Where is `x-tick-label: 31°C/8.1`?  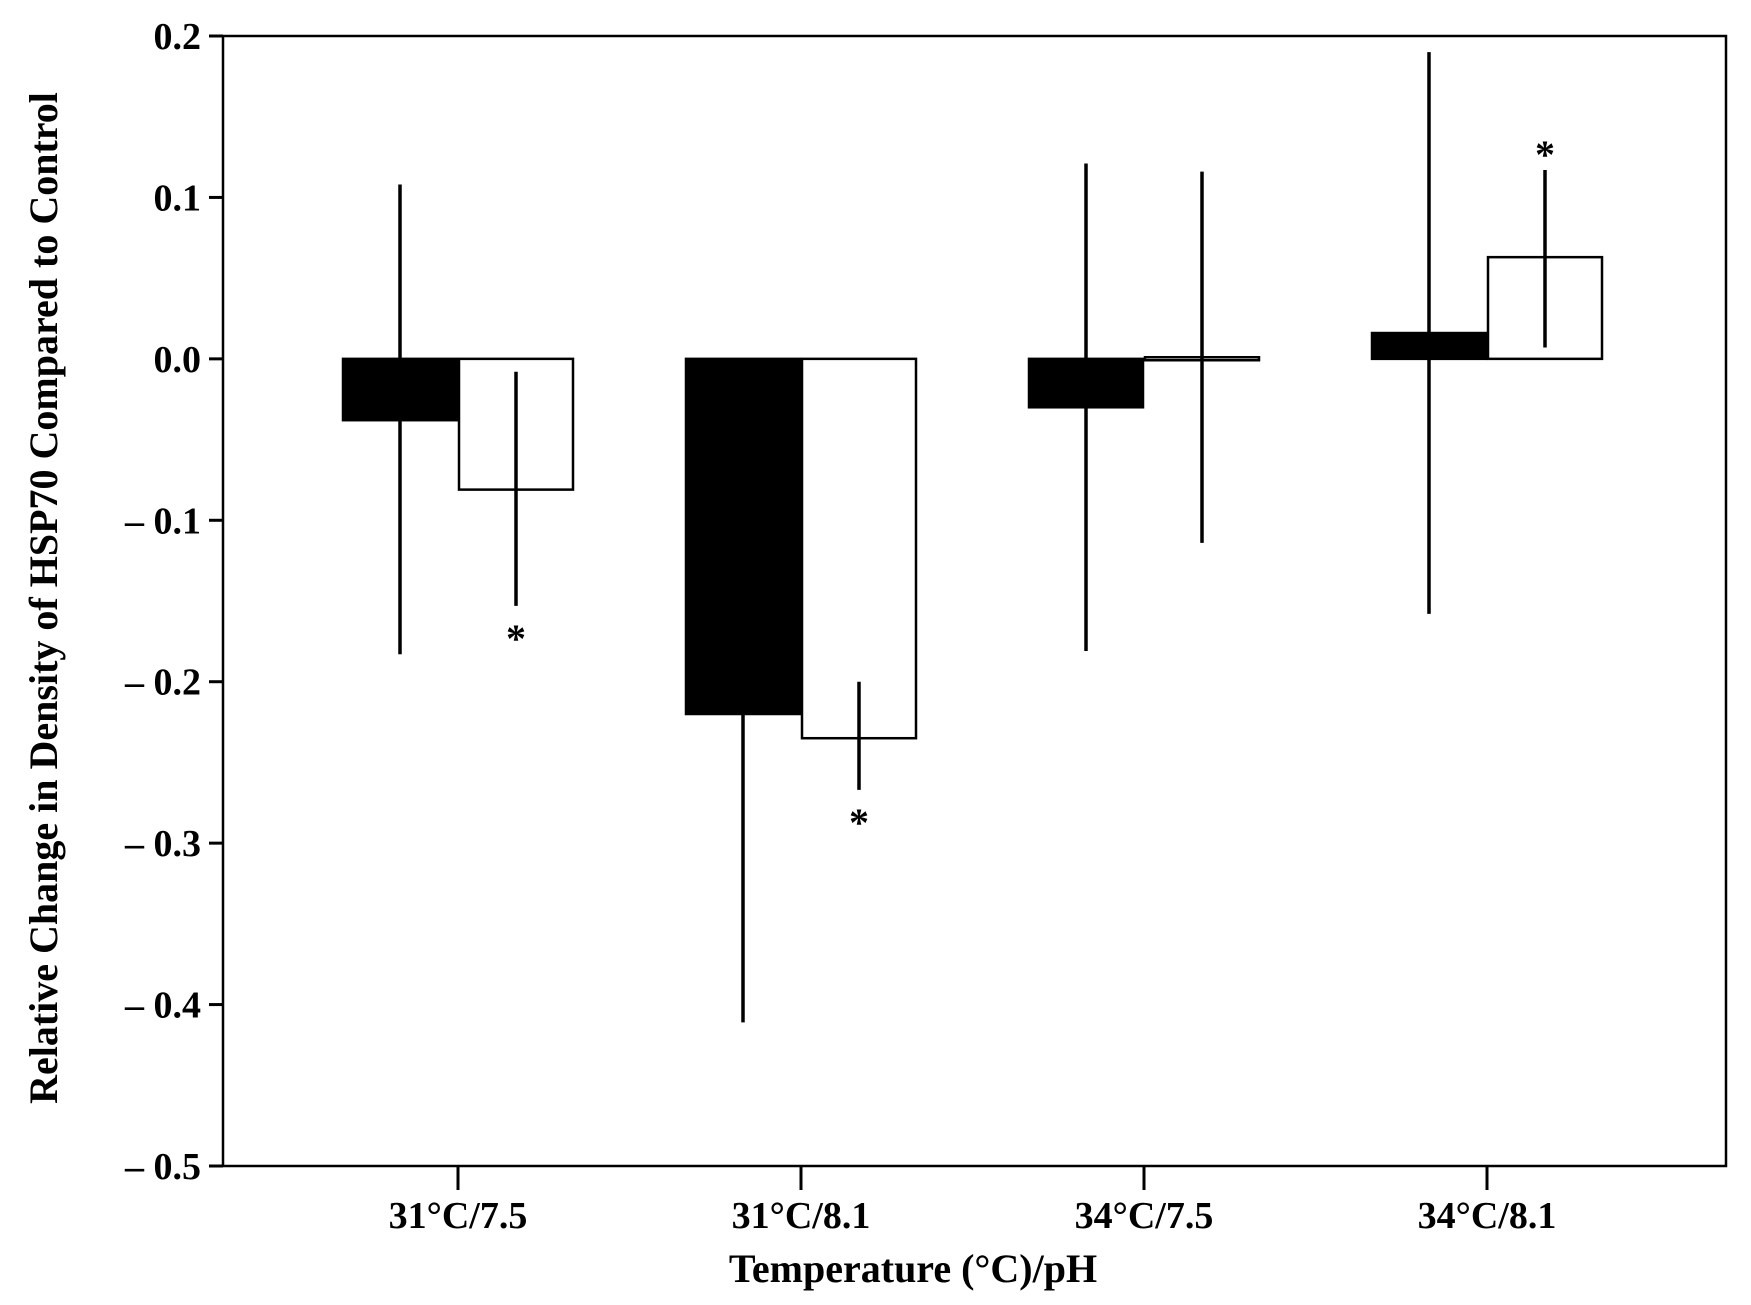
x-tick-label: 31°C/8.1 is located at coordinates (801, 1216).